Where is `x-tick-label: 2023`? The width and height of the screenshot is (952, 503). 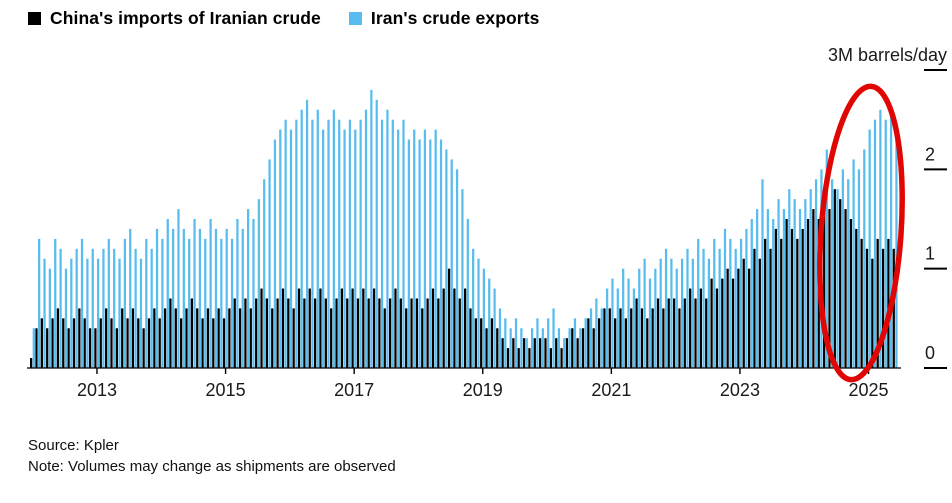 x-tick-label: 2023 is located at coordinates (740, 390).